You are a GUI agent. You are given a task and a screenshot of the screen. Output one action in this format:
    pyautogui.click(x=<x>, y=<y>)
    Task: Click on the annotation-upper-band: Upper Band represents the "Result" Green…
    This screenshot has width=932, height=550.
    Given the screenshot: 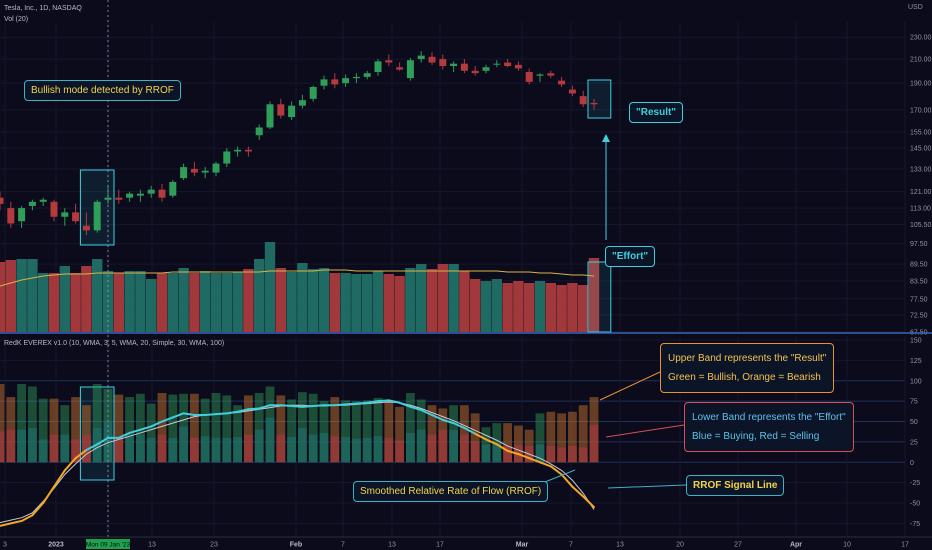 What is the action you would take?
    pyautogui.click(x=747, y=368)
    